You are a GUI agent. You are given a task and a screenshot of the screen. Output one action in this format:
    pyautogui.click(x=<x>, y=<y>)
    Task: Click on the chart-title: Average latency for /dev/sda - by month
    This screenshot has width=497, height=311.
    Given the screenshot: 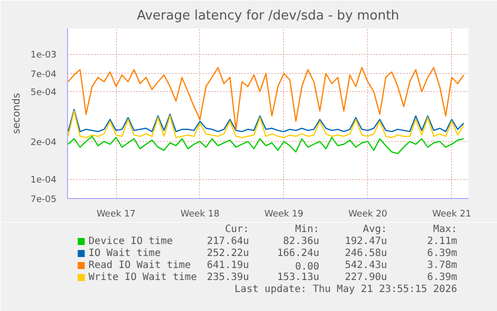 What is the action you would take?
    pyautogui.click(x=268, y=16)
    